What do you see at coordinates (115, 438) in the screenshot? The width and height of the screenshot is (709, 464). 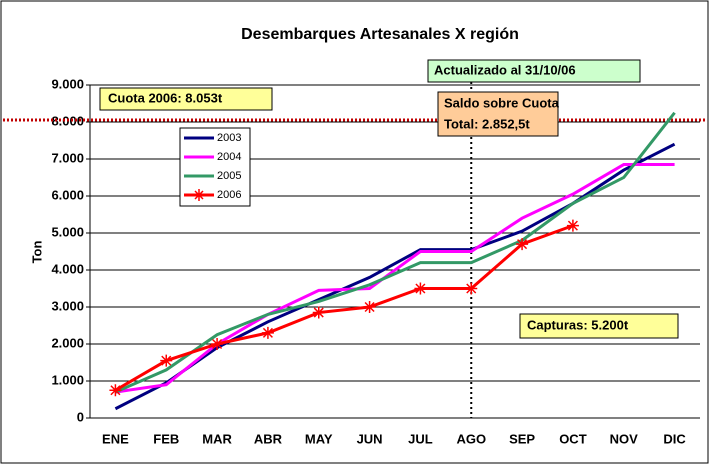 I see `x-tick-label: ENE` at bounding box center [115, 438].